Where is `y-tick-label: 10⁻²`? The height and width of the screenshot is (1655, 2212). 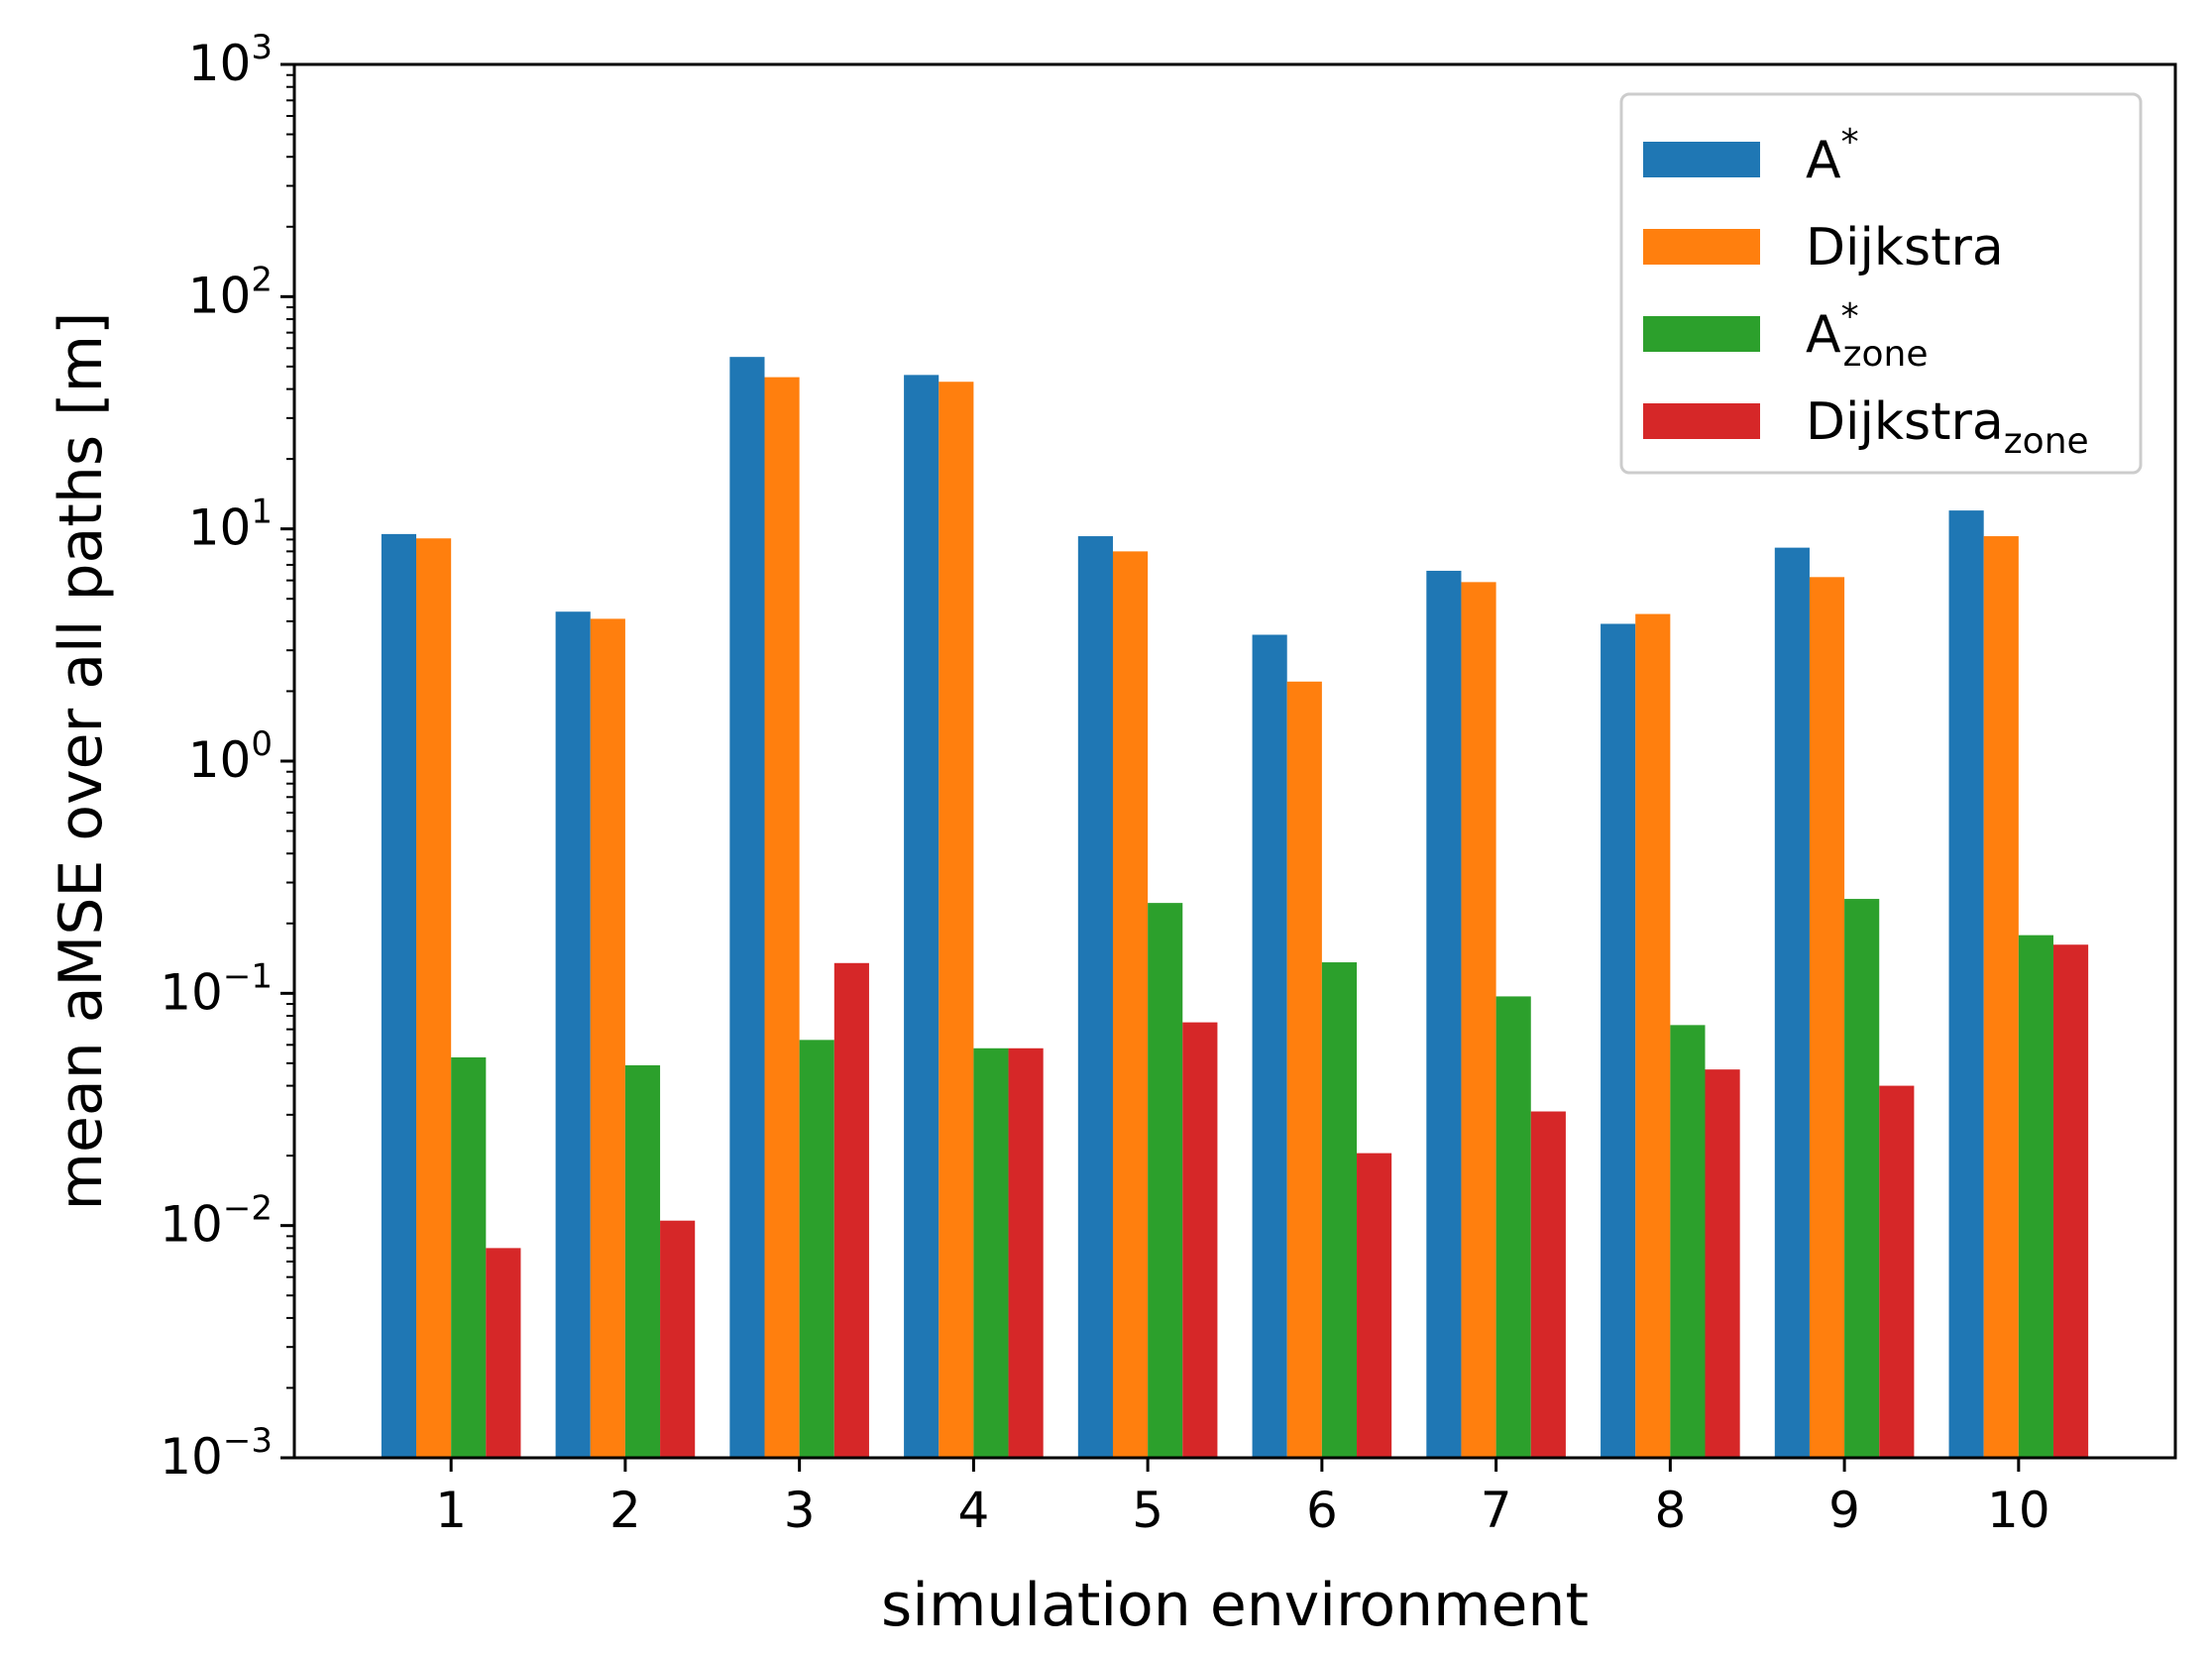 y-tick-label: 10⁻² is located at coordinates (216, 1221).